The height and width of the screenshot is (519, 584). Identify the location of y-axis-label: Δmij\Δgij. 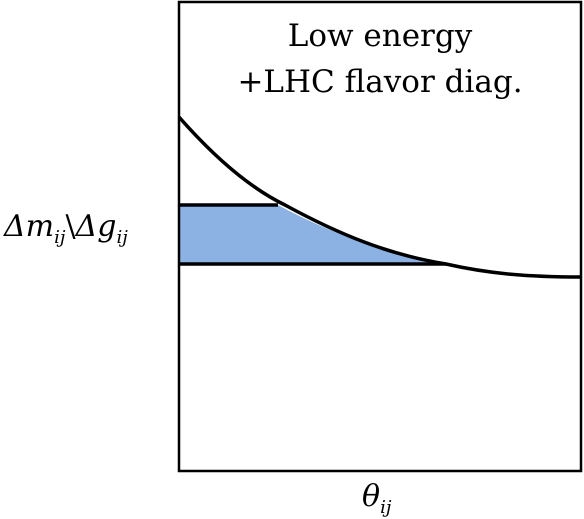
(65, 228).